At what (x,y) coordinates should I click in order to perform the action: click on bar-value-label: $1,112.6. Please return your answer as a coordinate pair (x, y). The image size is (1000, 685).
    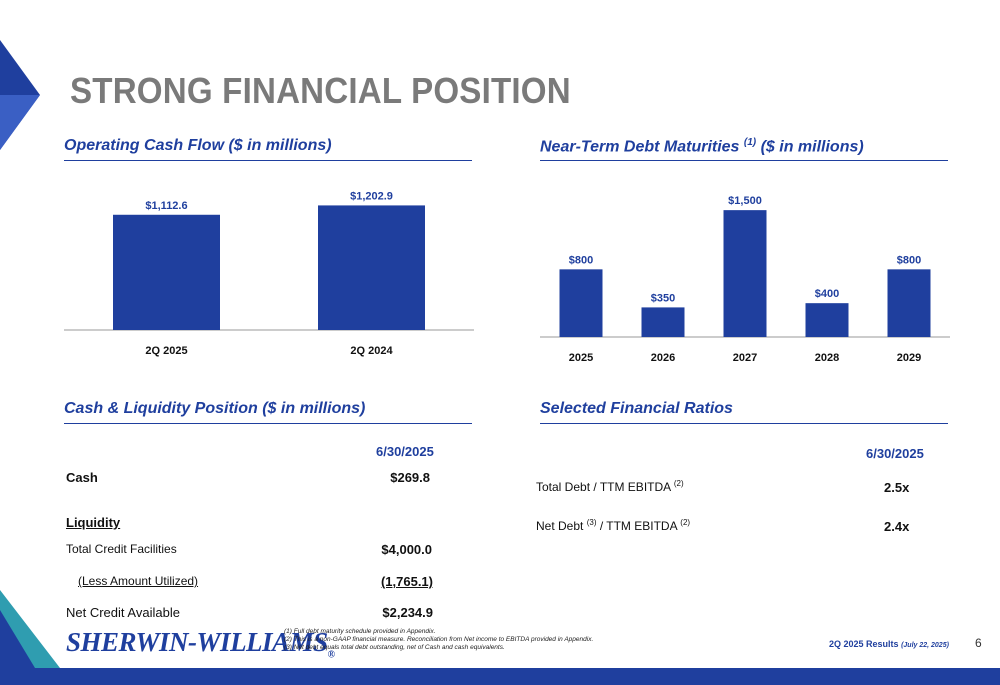
    Looking at the image, I should click on (166, 206).